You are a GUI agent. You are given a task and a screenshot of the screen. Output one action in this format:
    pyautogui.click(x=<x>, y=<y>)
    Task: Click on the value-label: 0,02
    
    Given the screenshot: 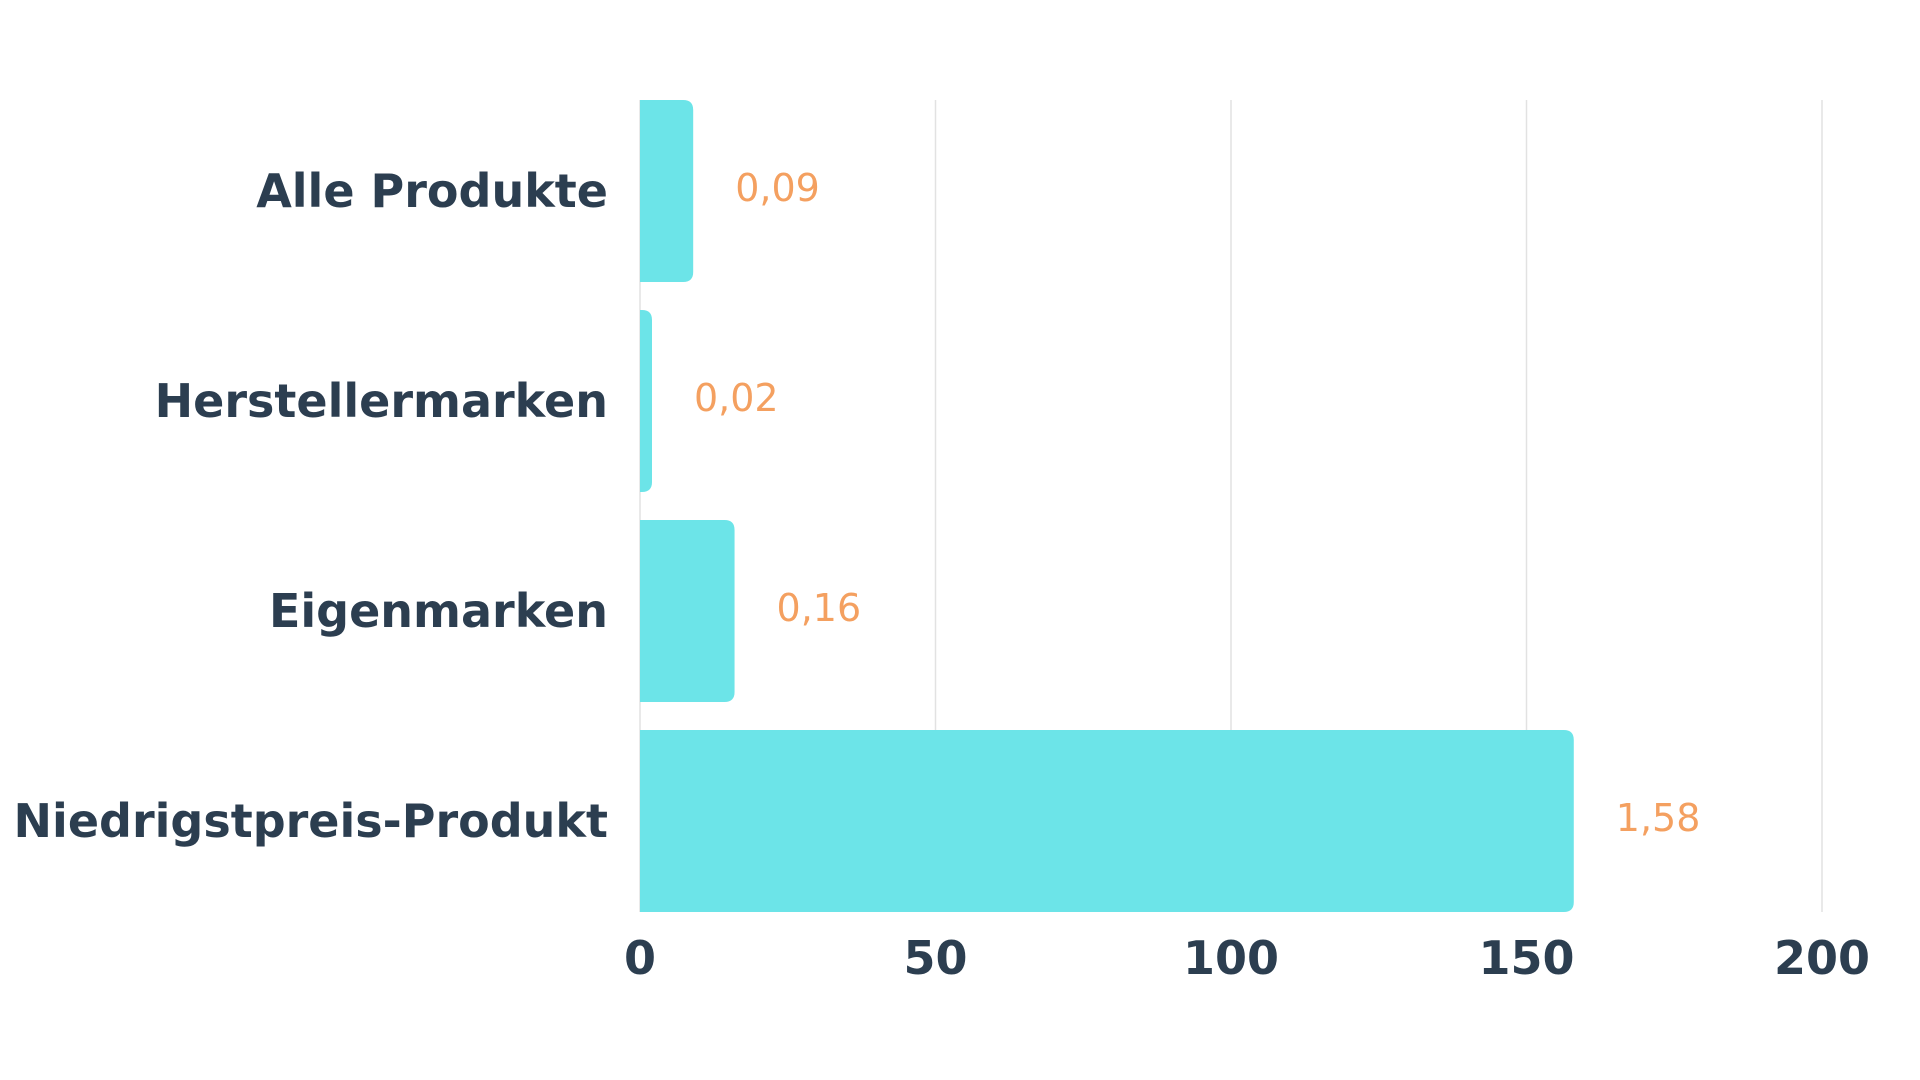 What is the action you would take?
    pyautogui.click(x=736, y=398)
    